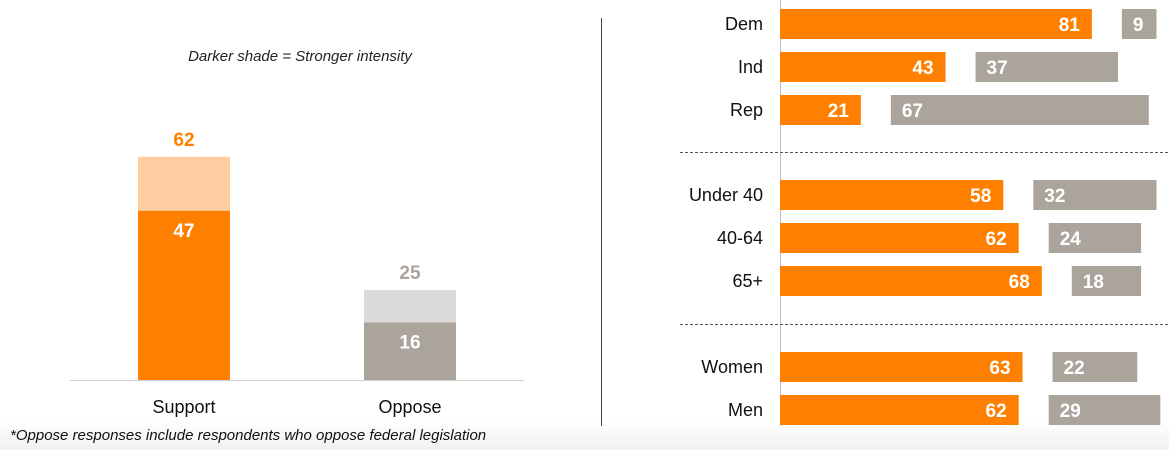 Image resolution: width=1169 pixels, height=450 pixels. Describe the element at coordinates (1054, 196) in the screenshot. I see `value-oppose-under-40: 32` at that location.